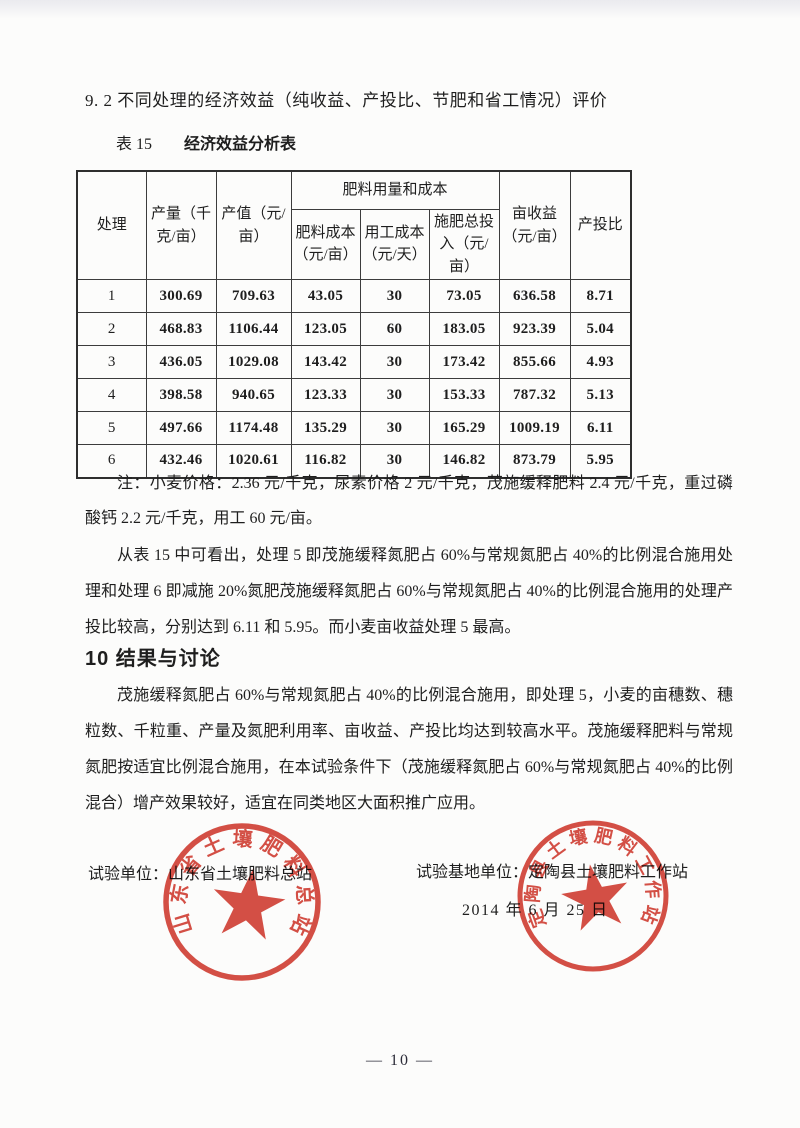 Image resolution: width=800 pixels, height=1128 pixels. I want to click on table-header-row-2: 肥料成本（元/亩） 用工成本（元/天） 施肥总投入（元/亩）, so click(354, 244).